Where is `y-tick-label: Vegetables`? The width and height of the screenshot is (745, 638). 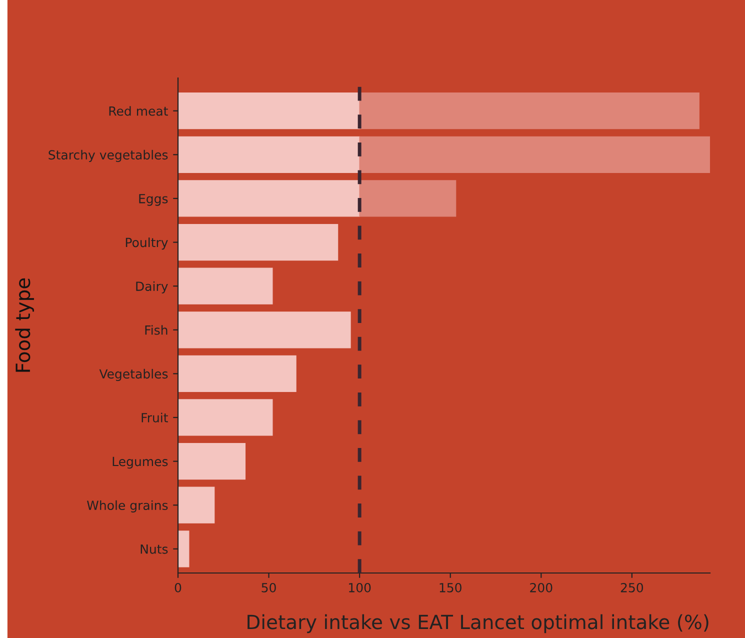 y-tick-label: Vegetables is located at coordinates (133, 375).